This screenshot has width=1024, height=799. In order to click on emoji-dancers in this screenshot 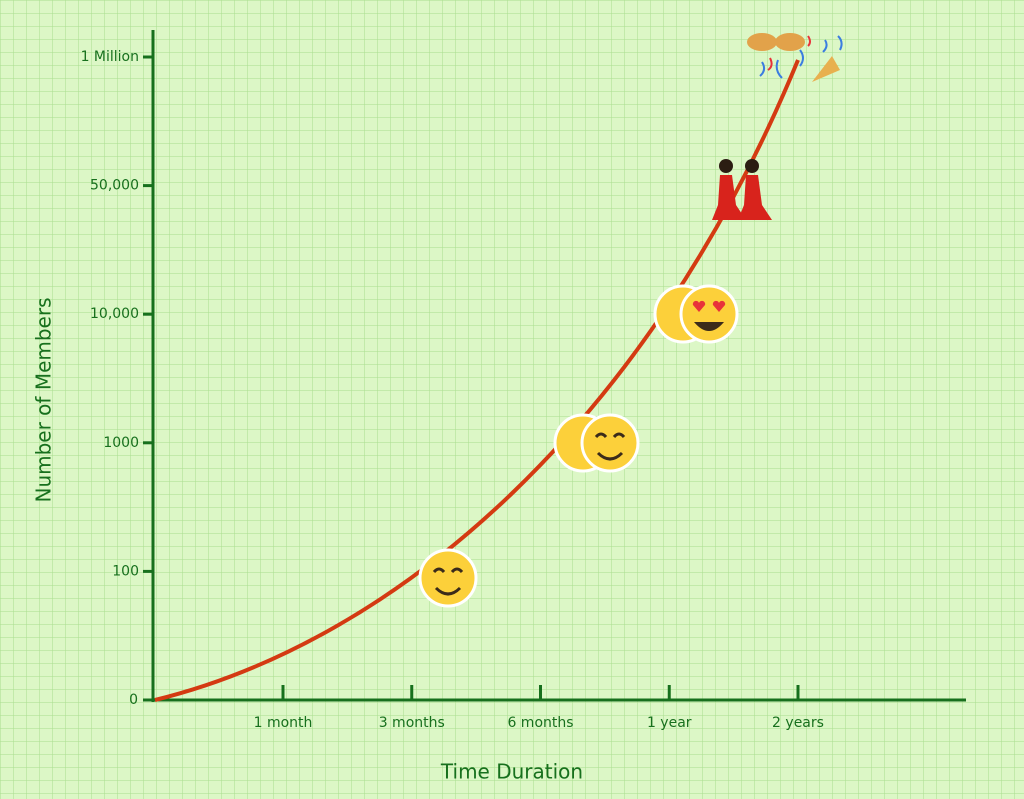, I will do `click(742, 189)`.